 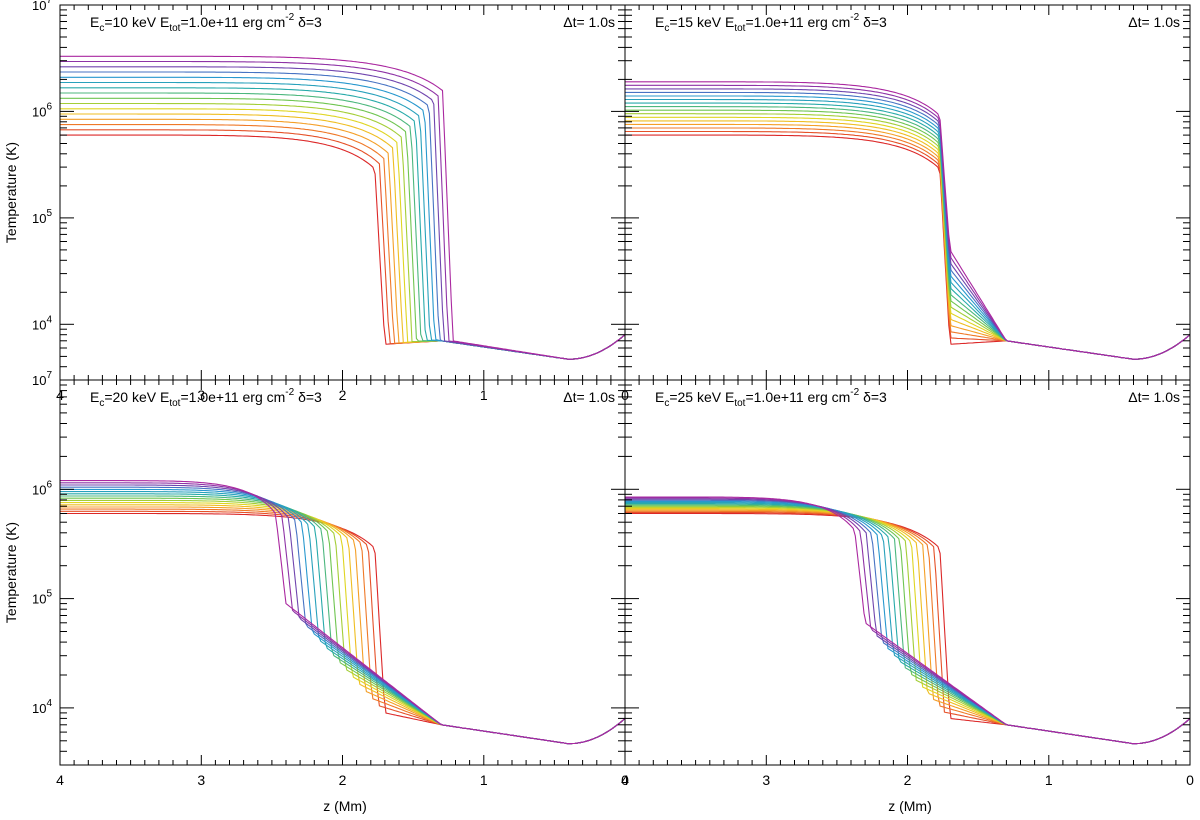 What do you see at coordinates (910, 806) in the screenshot?
I see `x-axis-label-right: z (Mm)` at bounding box center [910, 806].